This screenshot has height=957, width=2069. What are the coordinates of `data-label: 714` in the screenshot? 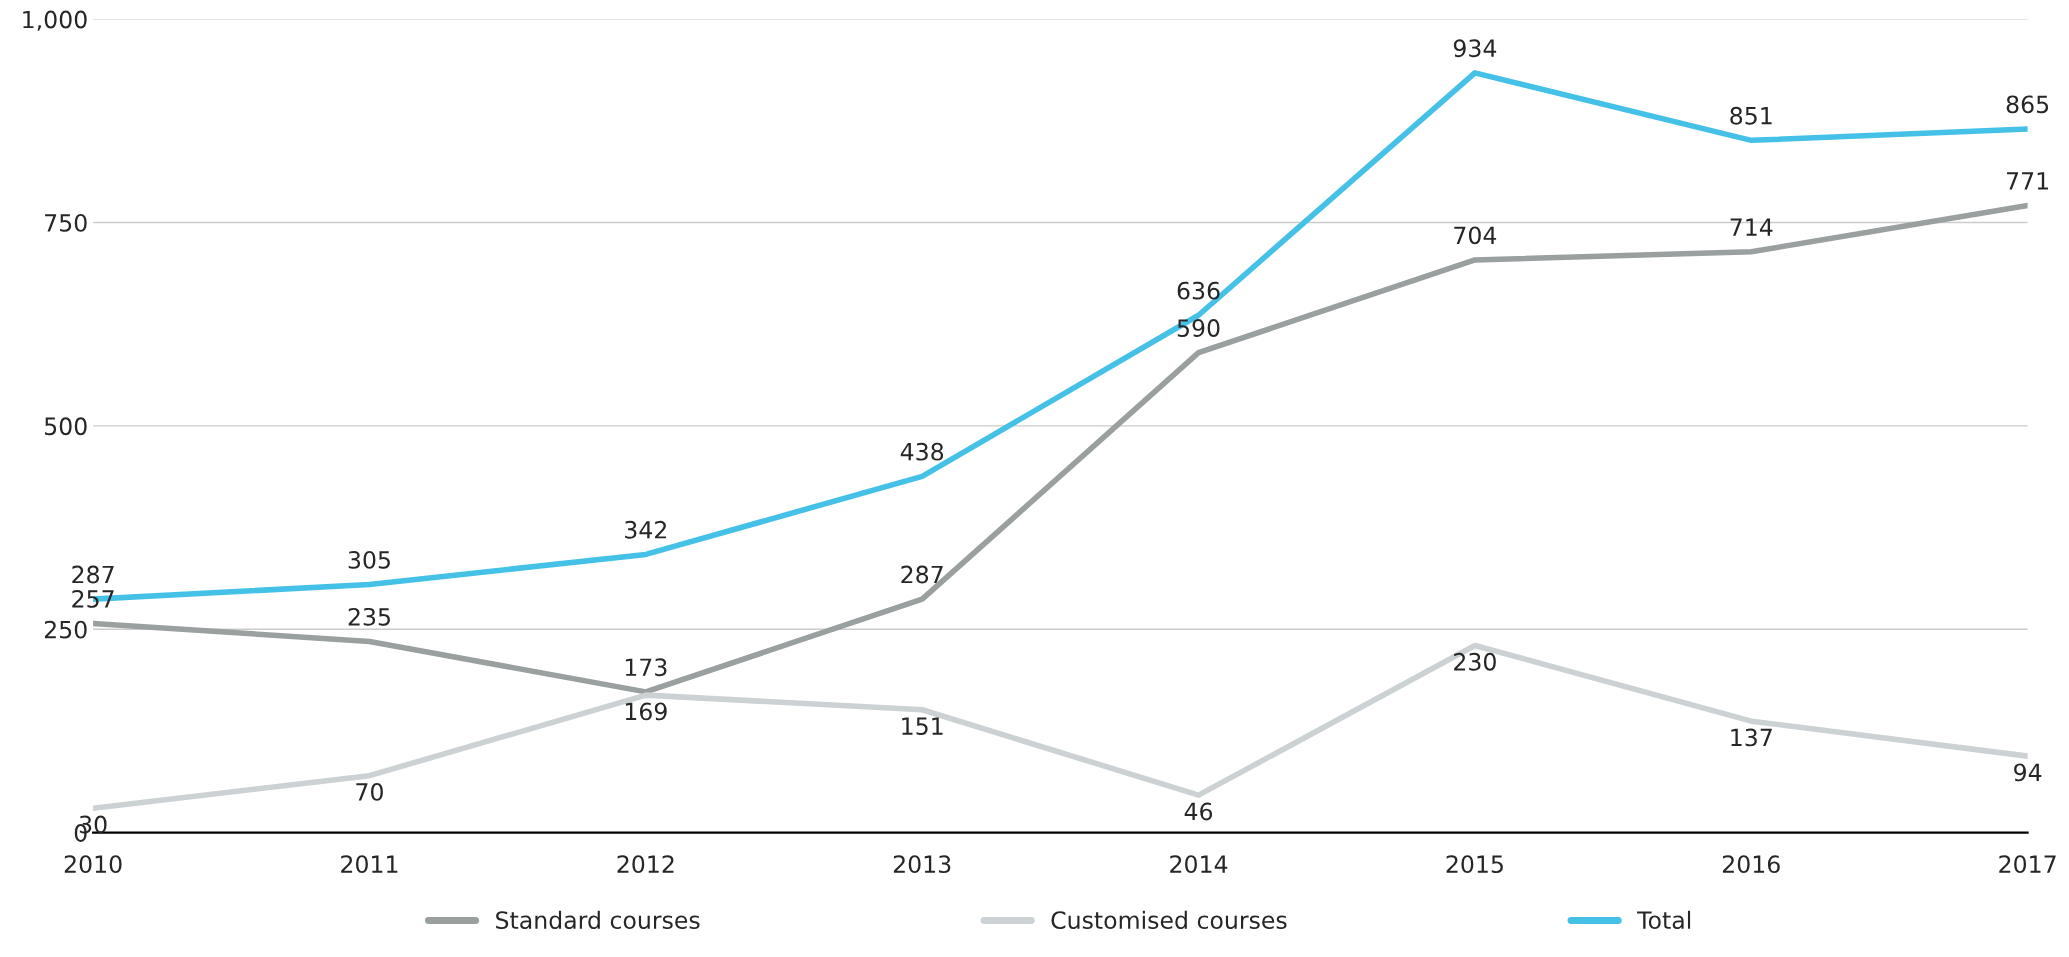 It's located at (1751, 227).